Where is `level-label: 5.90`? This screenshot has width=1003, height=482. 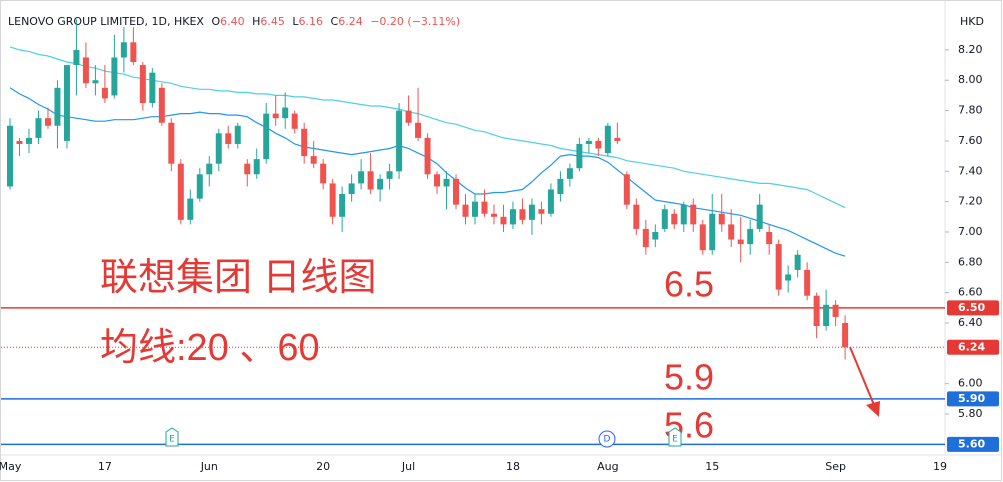 level-label: 5.90 is located at coordinates (971, 398).